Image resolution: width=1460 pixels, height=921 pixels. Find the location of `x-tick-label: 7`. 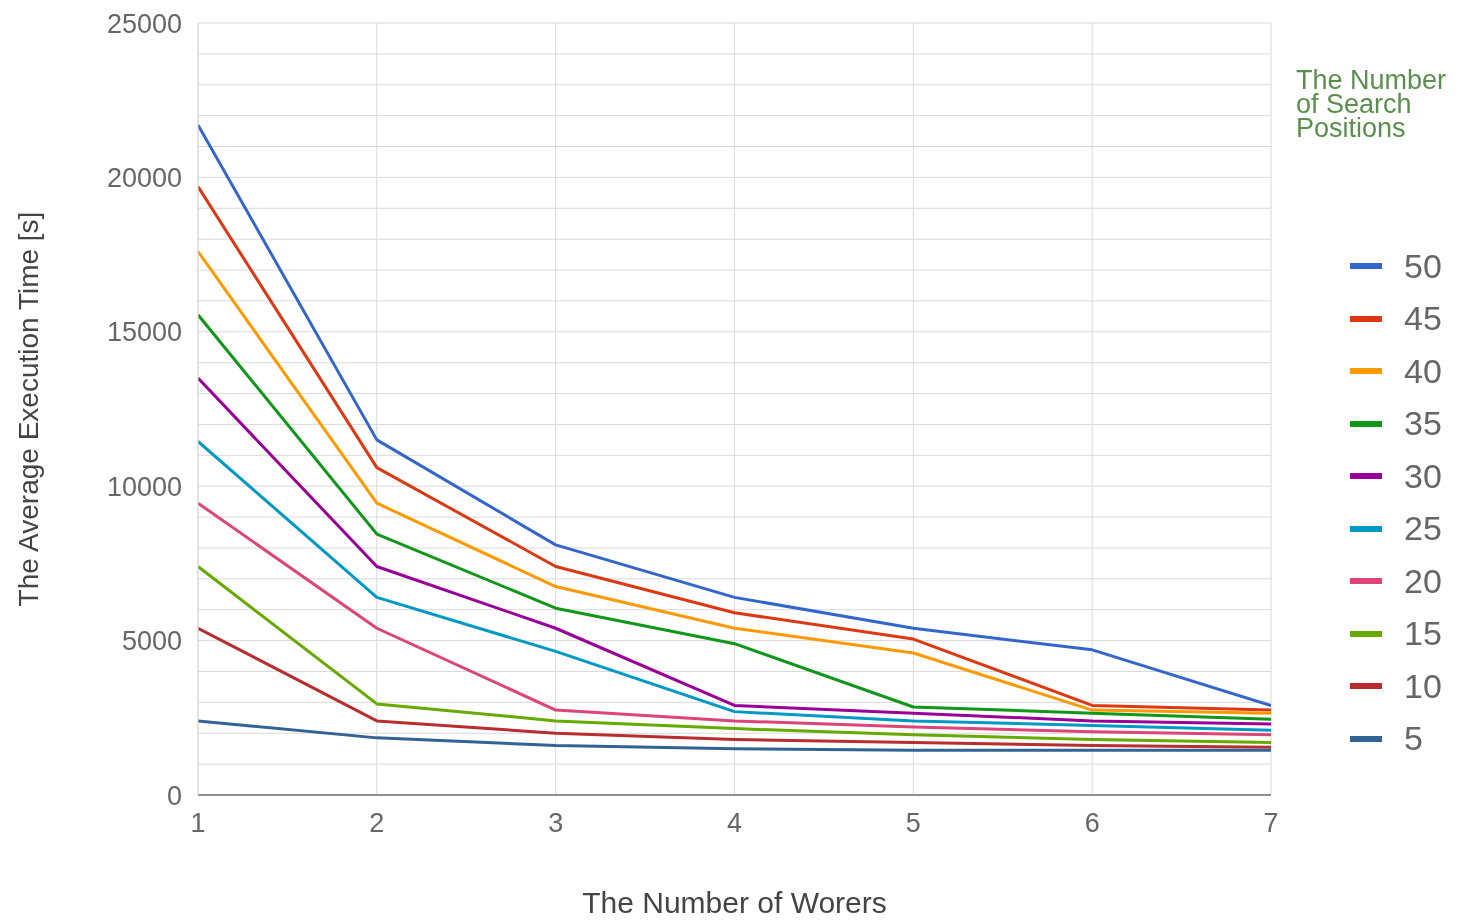

x-tick-label: 7 is located at coordinates (1271, 823).